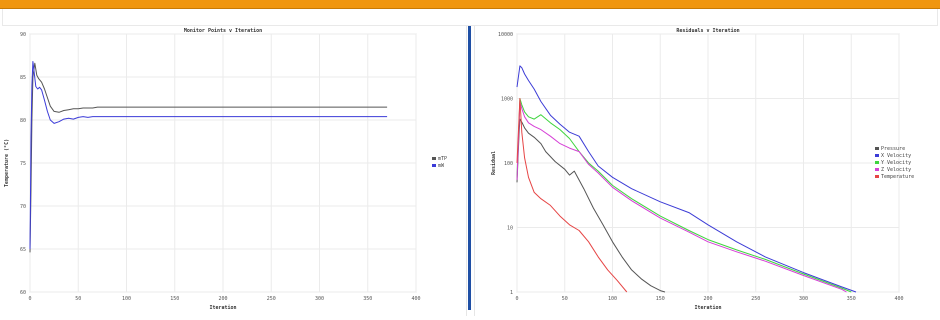 The height and width of the screenshot is (320, 940). What do you see at coordinates (896, 156) in the screenshot?
I see `legend-label: X Velocity` at bounding box center [896, 156].